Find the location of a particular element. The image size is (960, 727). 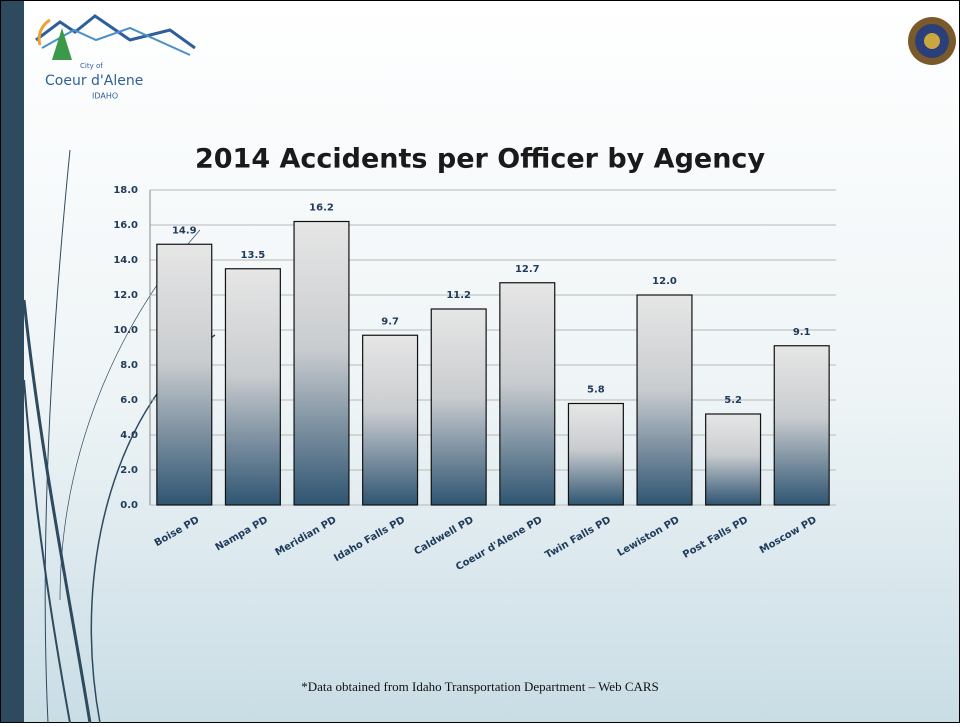

value-label: 14.9 is located at coordinates (184, 230).